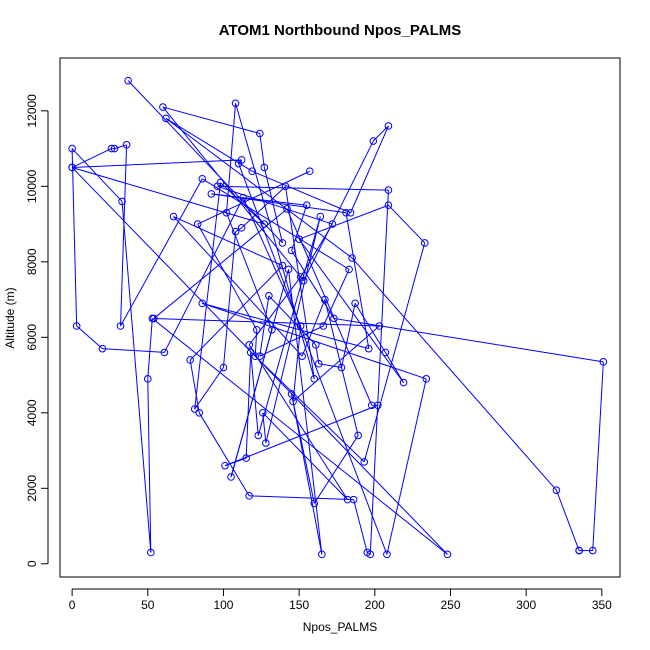 This screenshot has width=650, height=650. Describe the element at coordinates (526, 605) in the screenshot. I see `x-tick-label: 300` at that location.